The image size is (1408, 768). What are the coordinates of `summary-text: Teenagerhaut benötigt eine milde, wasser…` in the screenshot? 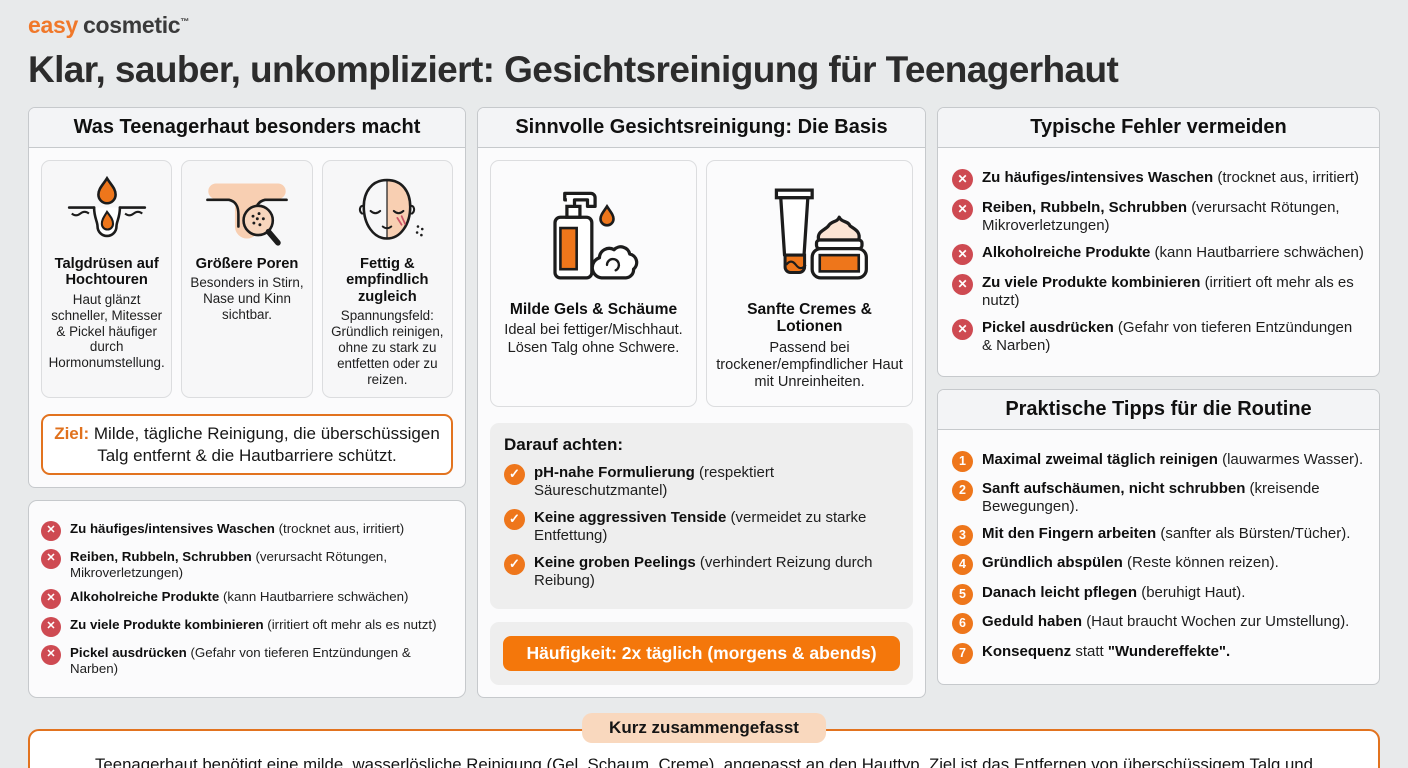 It's located at (704, 761).